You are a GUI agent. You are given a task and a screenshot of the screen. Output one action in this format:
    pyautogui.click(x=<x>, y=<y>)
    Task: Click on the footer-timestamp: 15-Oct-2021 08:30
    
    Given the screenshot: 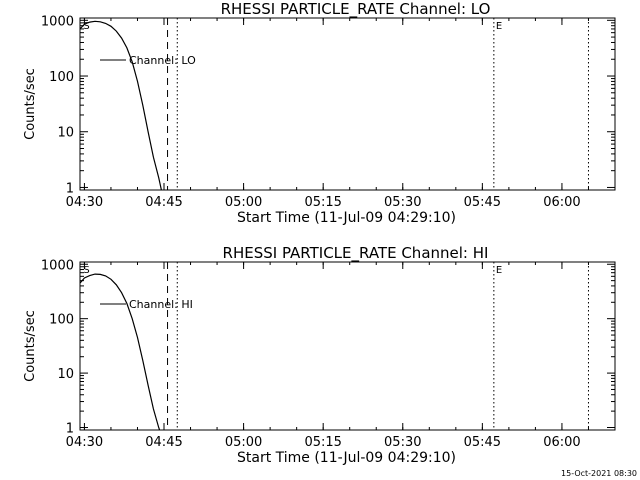 What is the action you would take?
    pyautogui.click(x=599, y=473)
    